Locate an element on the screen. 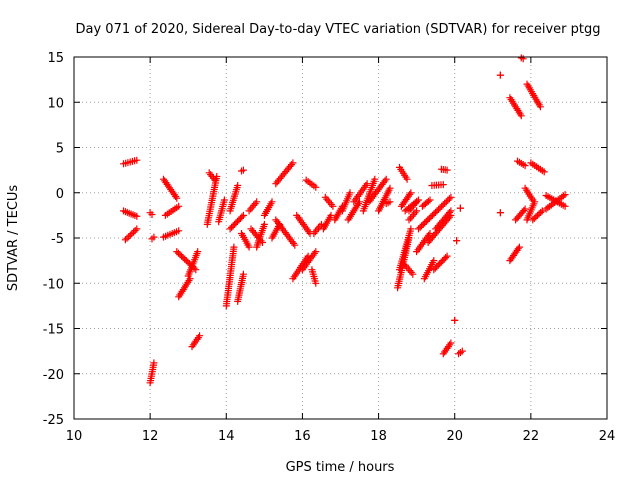  y-tick-label: 15 is located at coordinates (55, 58).